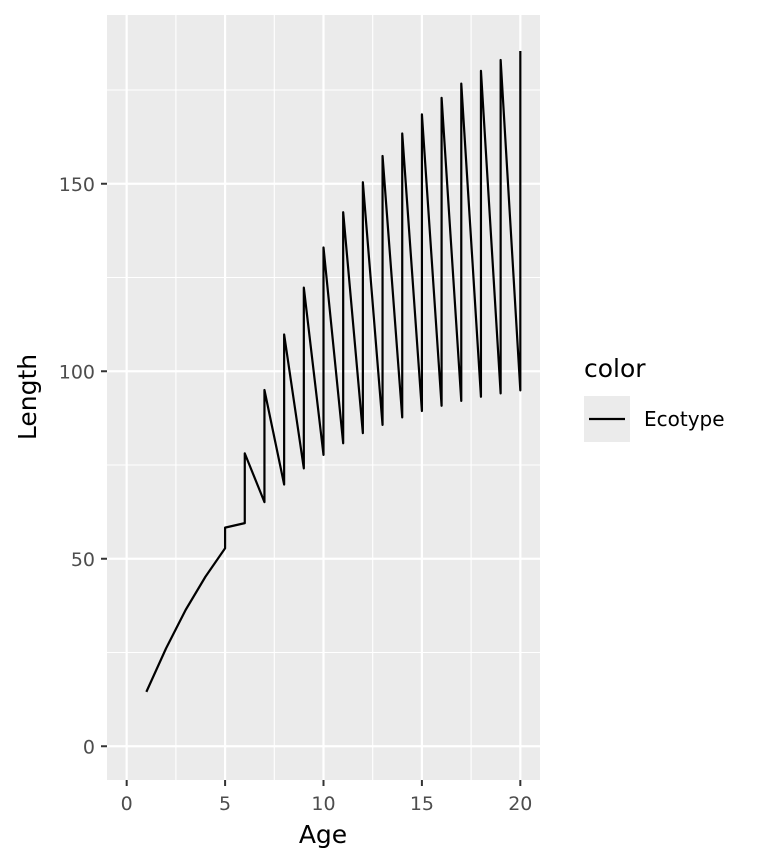 Image resolution: width=768 pixels, height=865 pixels. Describe the element at coordinates (77, 185) in the screenshot. I see `y-tick-label: 150` at that location.